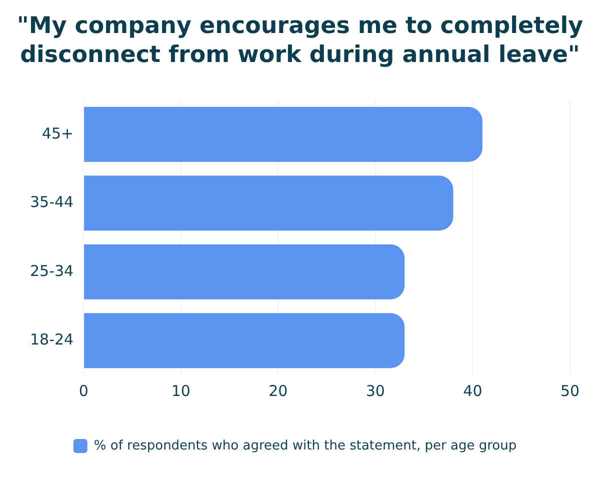 The image size is (600, 477). Describe the element at coordinates (52, 202) in the screenshot. I see `y-tick-label: 35-44` at that location.